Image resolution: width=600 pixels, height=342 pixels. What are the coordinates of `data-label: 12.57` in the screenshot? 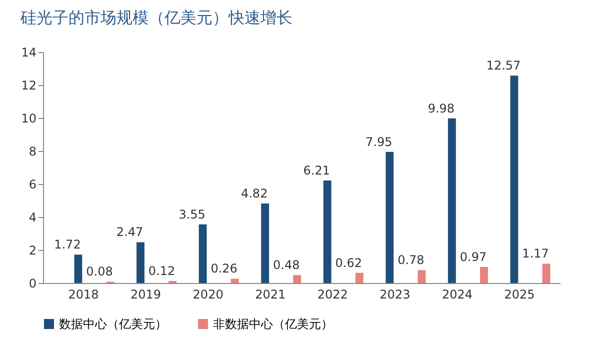 It's located at (503, 65).